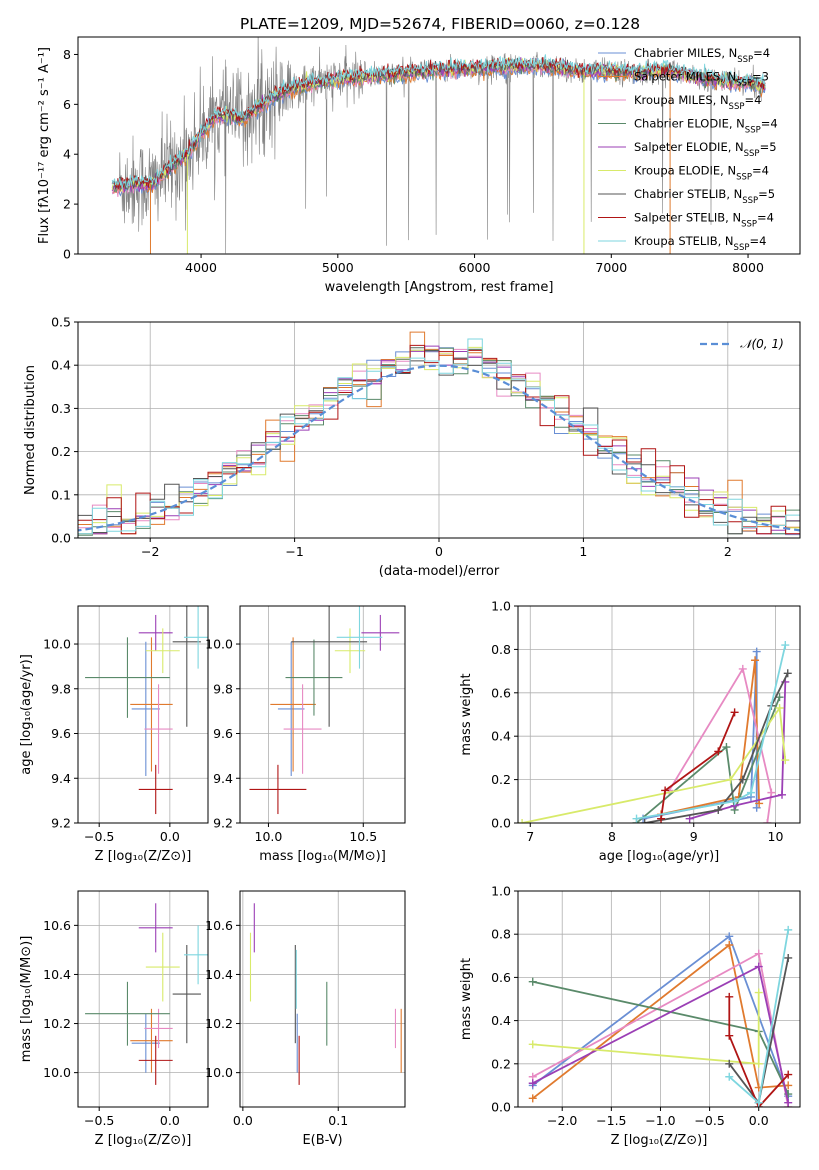 The image size is (819, 1170). I want to click on x-tick-label: 7000, so click(611, 267).